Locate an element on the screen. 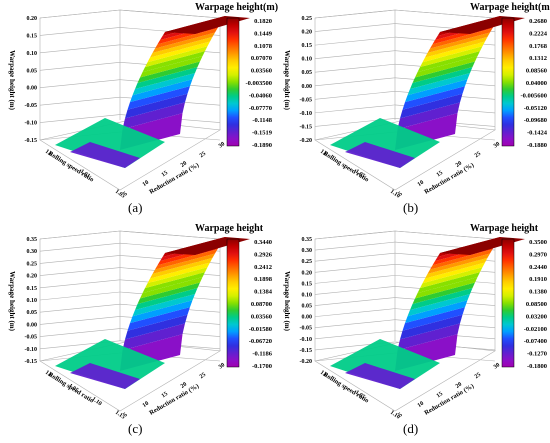 The image size is (550, 443). z-tick-label: -0.05 is located at coordinates (306, 329).